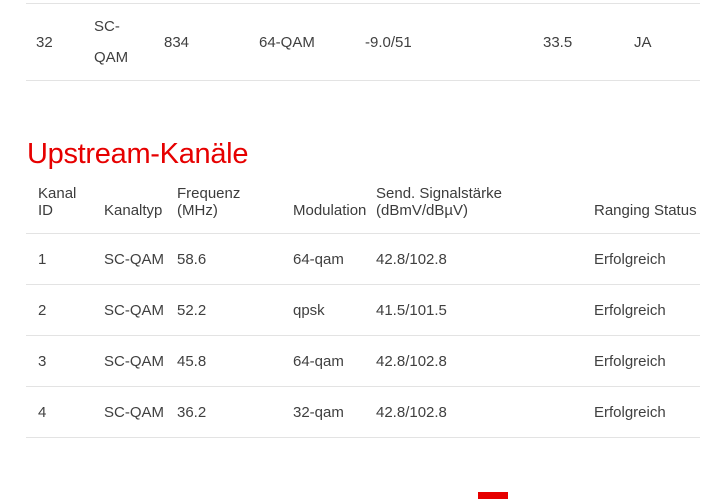  Describe the element at coordinates (558, 42) in the screenshot. I see `table-cell-snr: 33.5` at that location.